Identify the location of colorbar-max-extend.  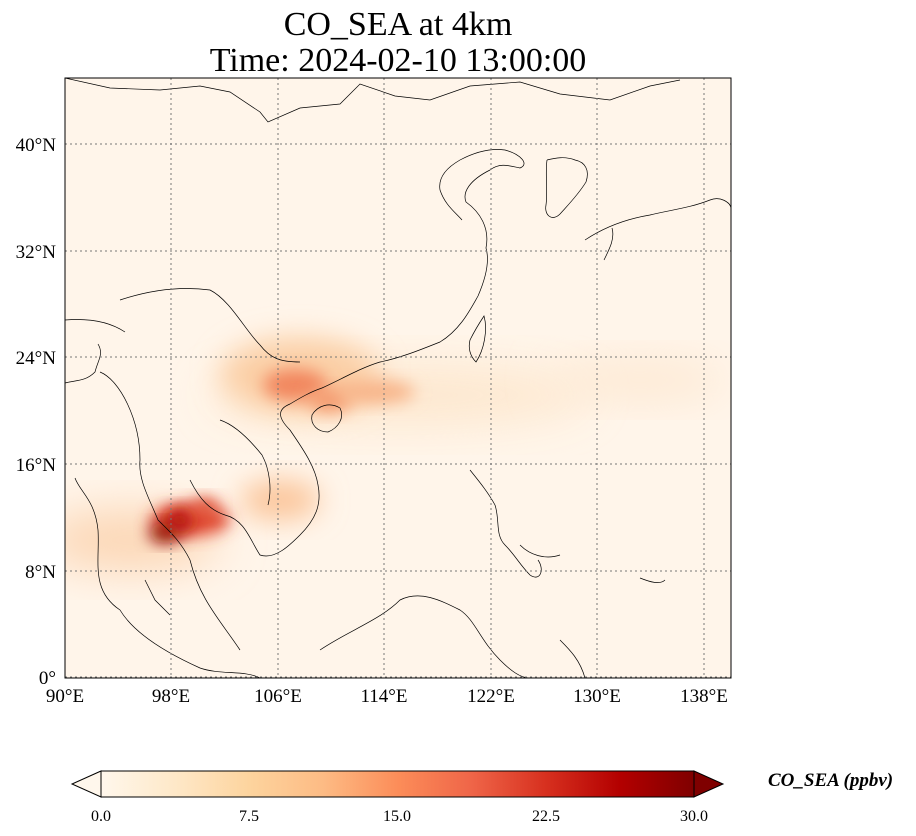
(709, 784).